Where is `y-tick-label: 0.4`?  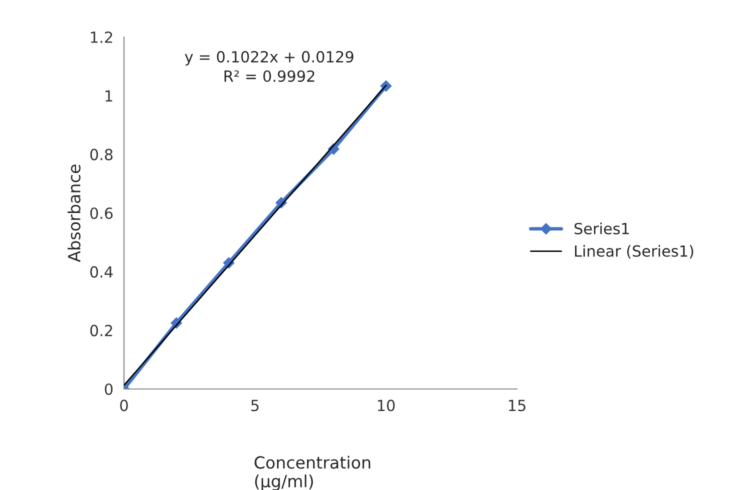 y-tick-label: 0.4 is located at coordinates (101, 272).